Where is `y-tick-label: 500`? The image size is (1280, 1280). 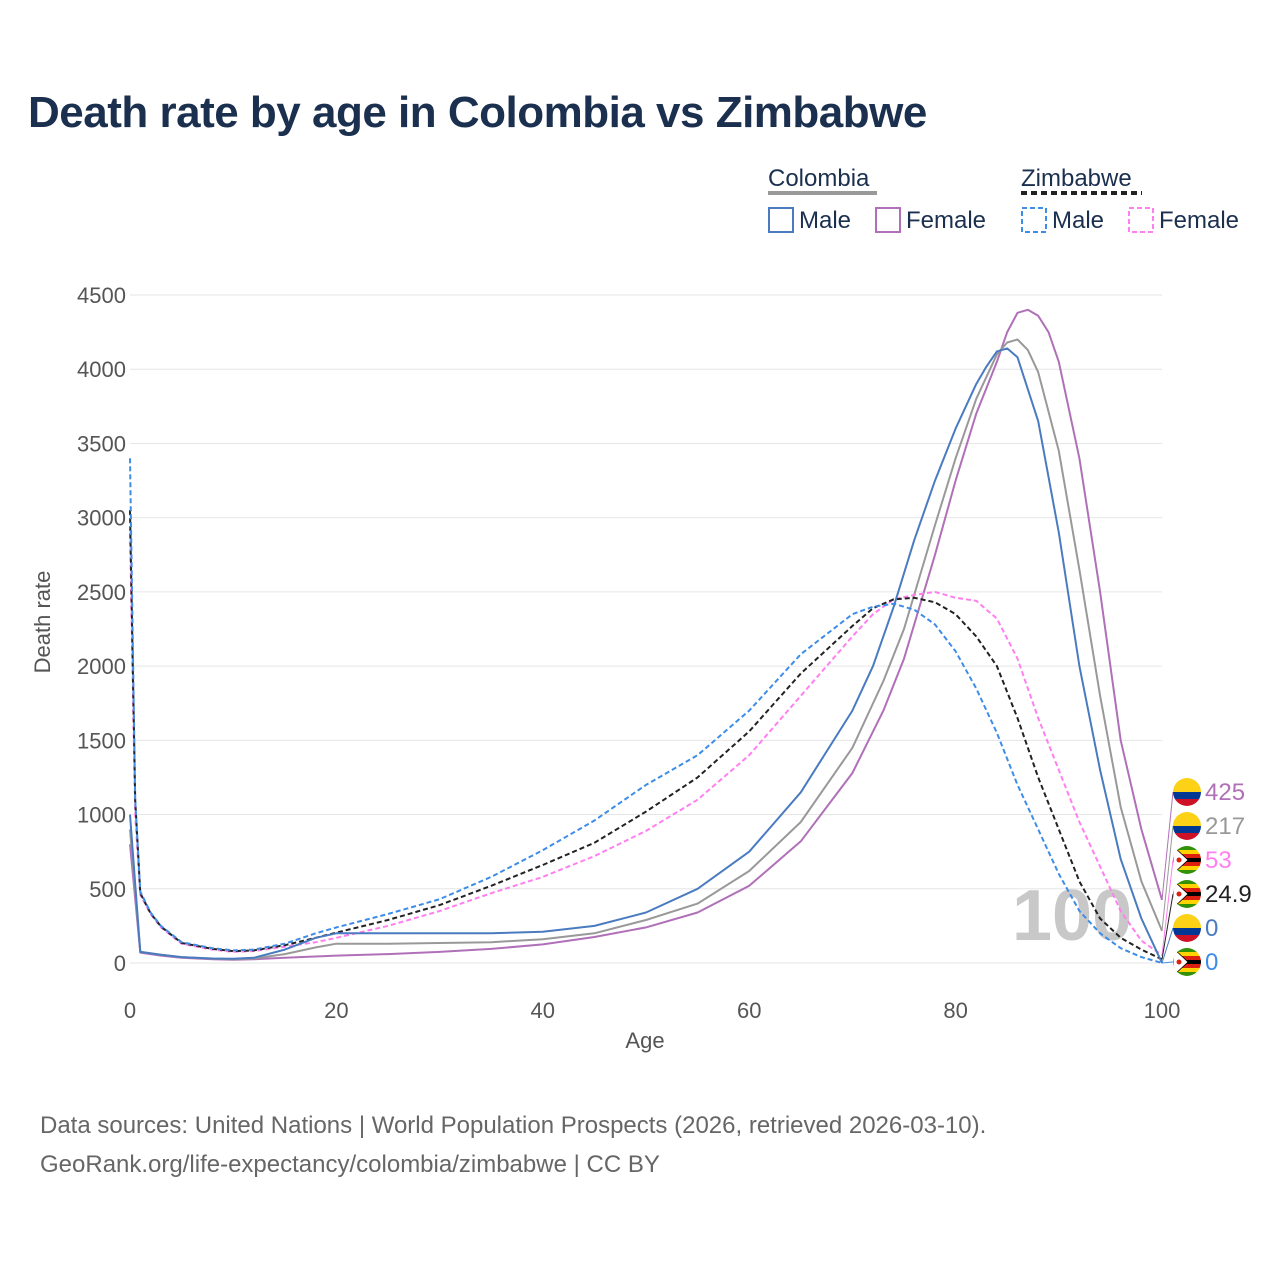
y-tick-label: 500 is located at coordinates (107, 889).